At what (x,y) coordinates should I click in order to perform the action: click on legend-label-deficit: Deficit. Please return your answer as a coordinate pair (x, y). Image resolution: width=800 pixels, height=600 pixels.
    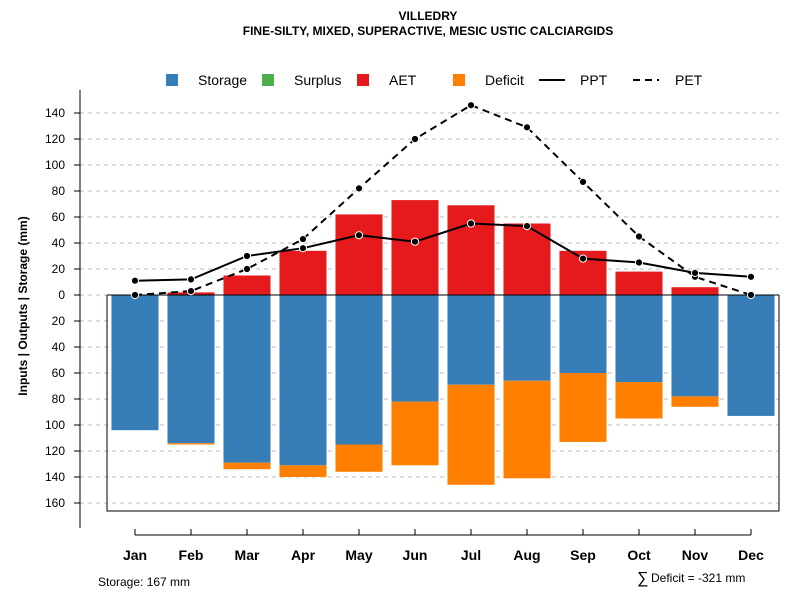
    Looking at the image, I should click on (504, 80).